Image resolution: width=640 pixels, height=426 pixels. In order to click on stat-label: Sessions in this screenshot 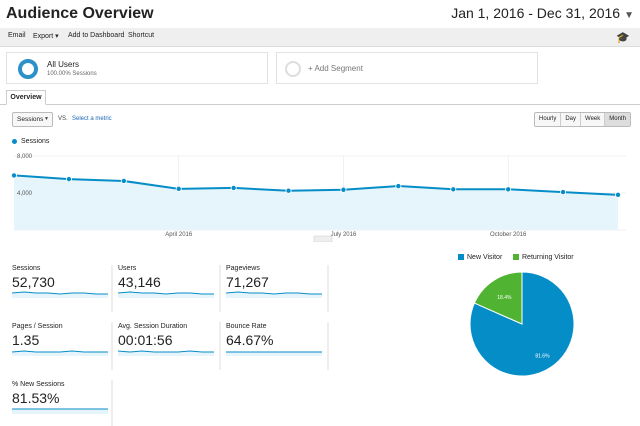, I will do `click(26, 268)`.